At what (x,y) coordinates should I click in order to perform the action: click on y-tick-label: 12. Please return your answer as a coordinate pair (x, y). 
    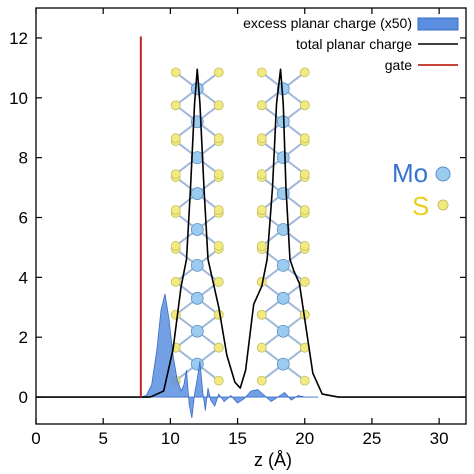
    Looking at the image, I should click on (18, 38).